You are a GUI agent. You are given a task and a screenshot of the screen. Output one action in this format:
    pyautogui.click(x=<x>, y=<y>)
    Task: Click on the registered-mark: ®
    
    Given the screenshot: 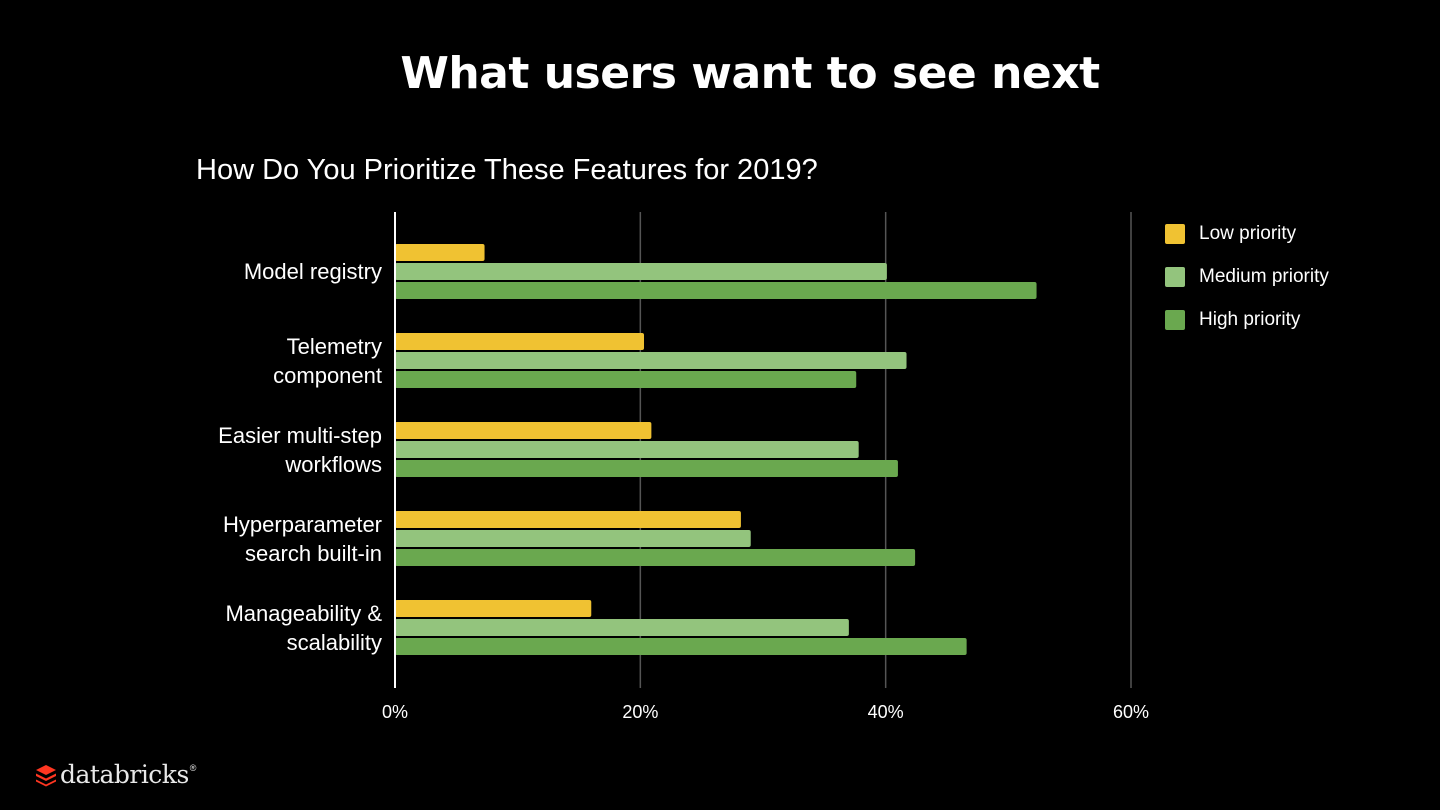 What is the action you would take?
    pyautogui.click(x=193, y=767)
    